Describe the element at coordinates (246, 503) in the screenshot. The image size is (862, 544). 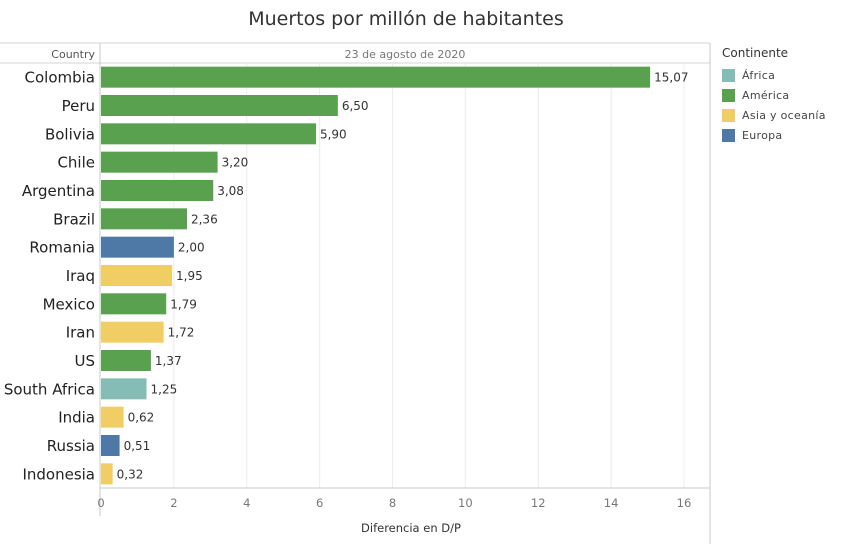
I see `x-tick-label: 4` at that location.